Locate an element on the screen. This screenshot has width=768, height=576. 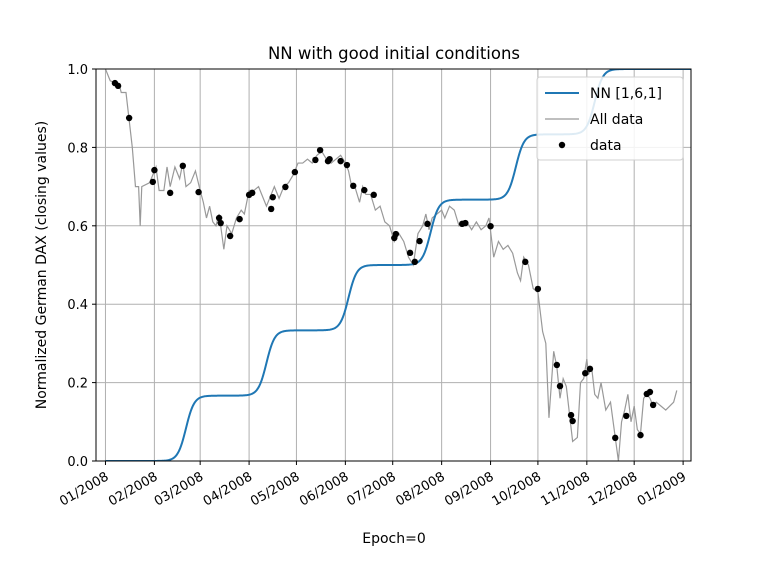
y-tick-label: 0.4 is located at coordinates (77, 305).